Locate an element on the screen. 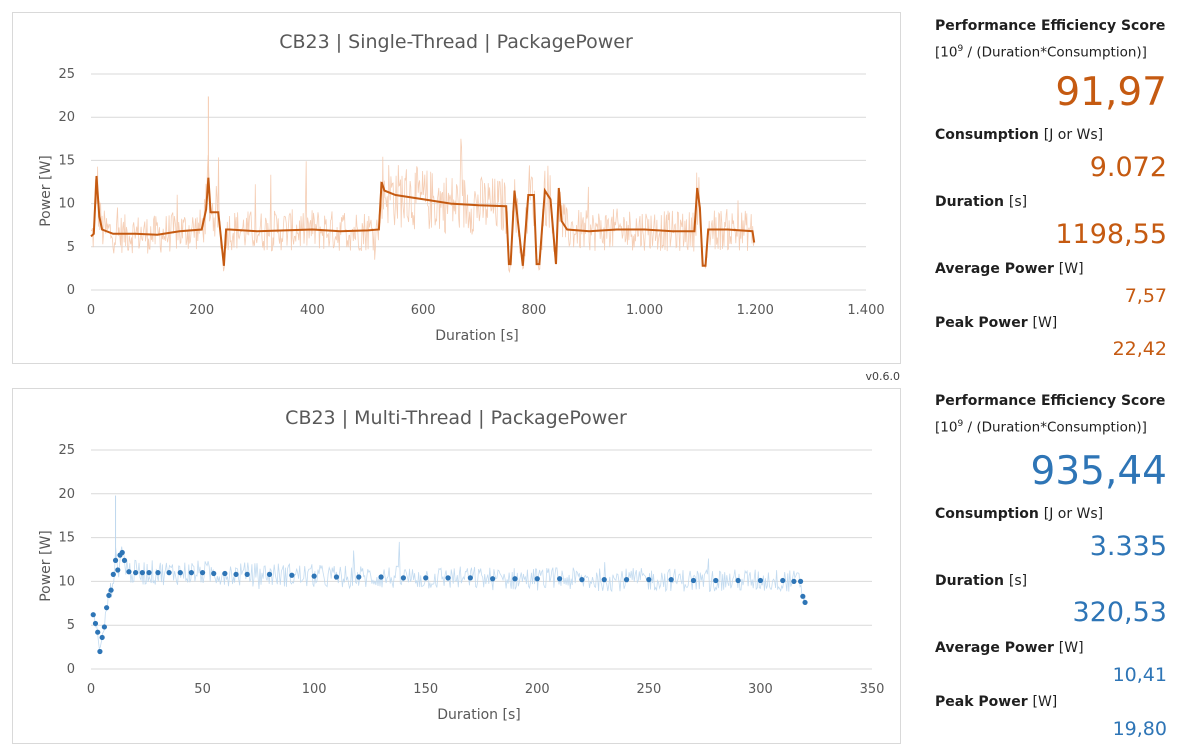  x-tick-label: 350 is located at coordinates (872, 689).